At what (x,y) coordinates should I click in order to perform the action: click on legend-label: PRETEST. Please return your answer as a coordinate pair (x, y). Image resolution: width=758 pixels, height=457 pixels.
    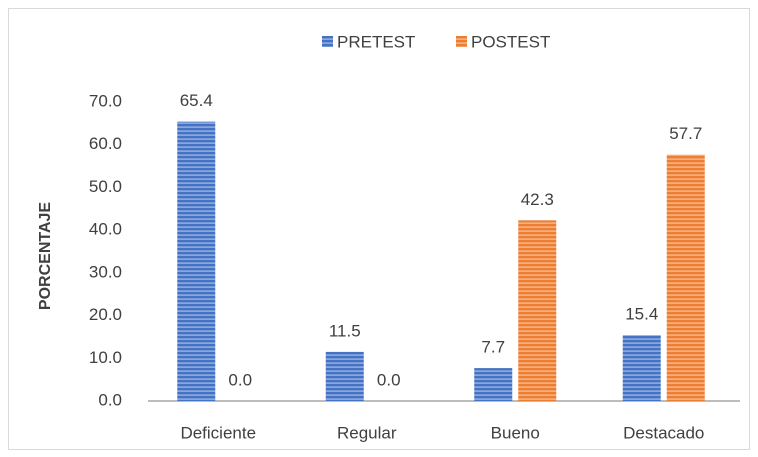
    Looking at the image, I should click on (376, 41).